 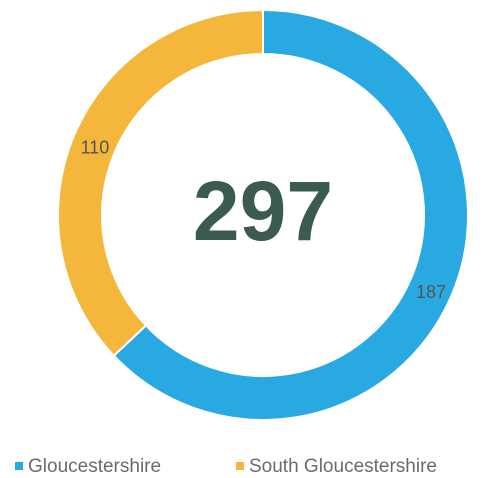 I want to click on center-total: 297, so click(x=263, y=211).